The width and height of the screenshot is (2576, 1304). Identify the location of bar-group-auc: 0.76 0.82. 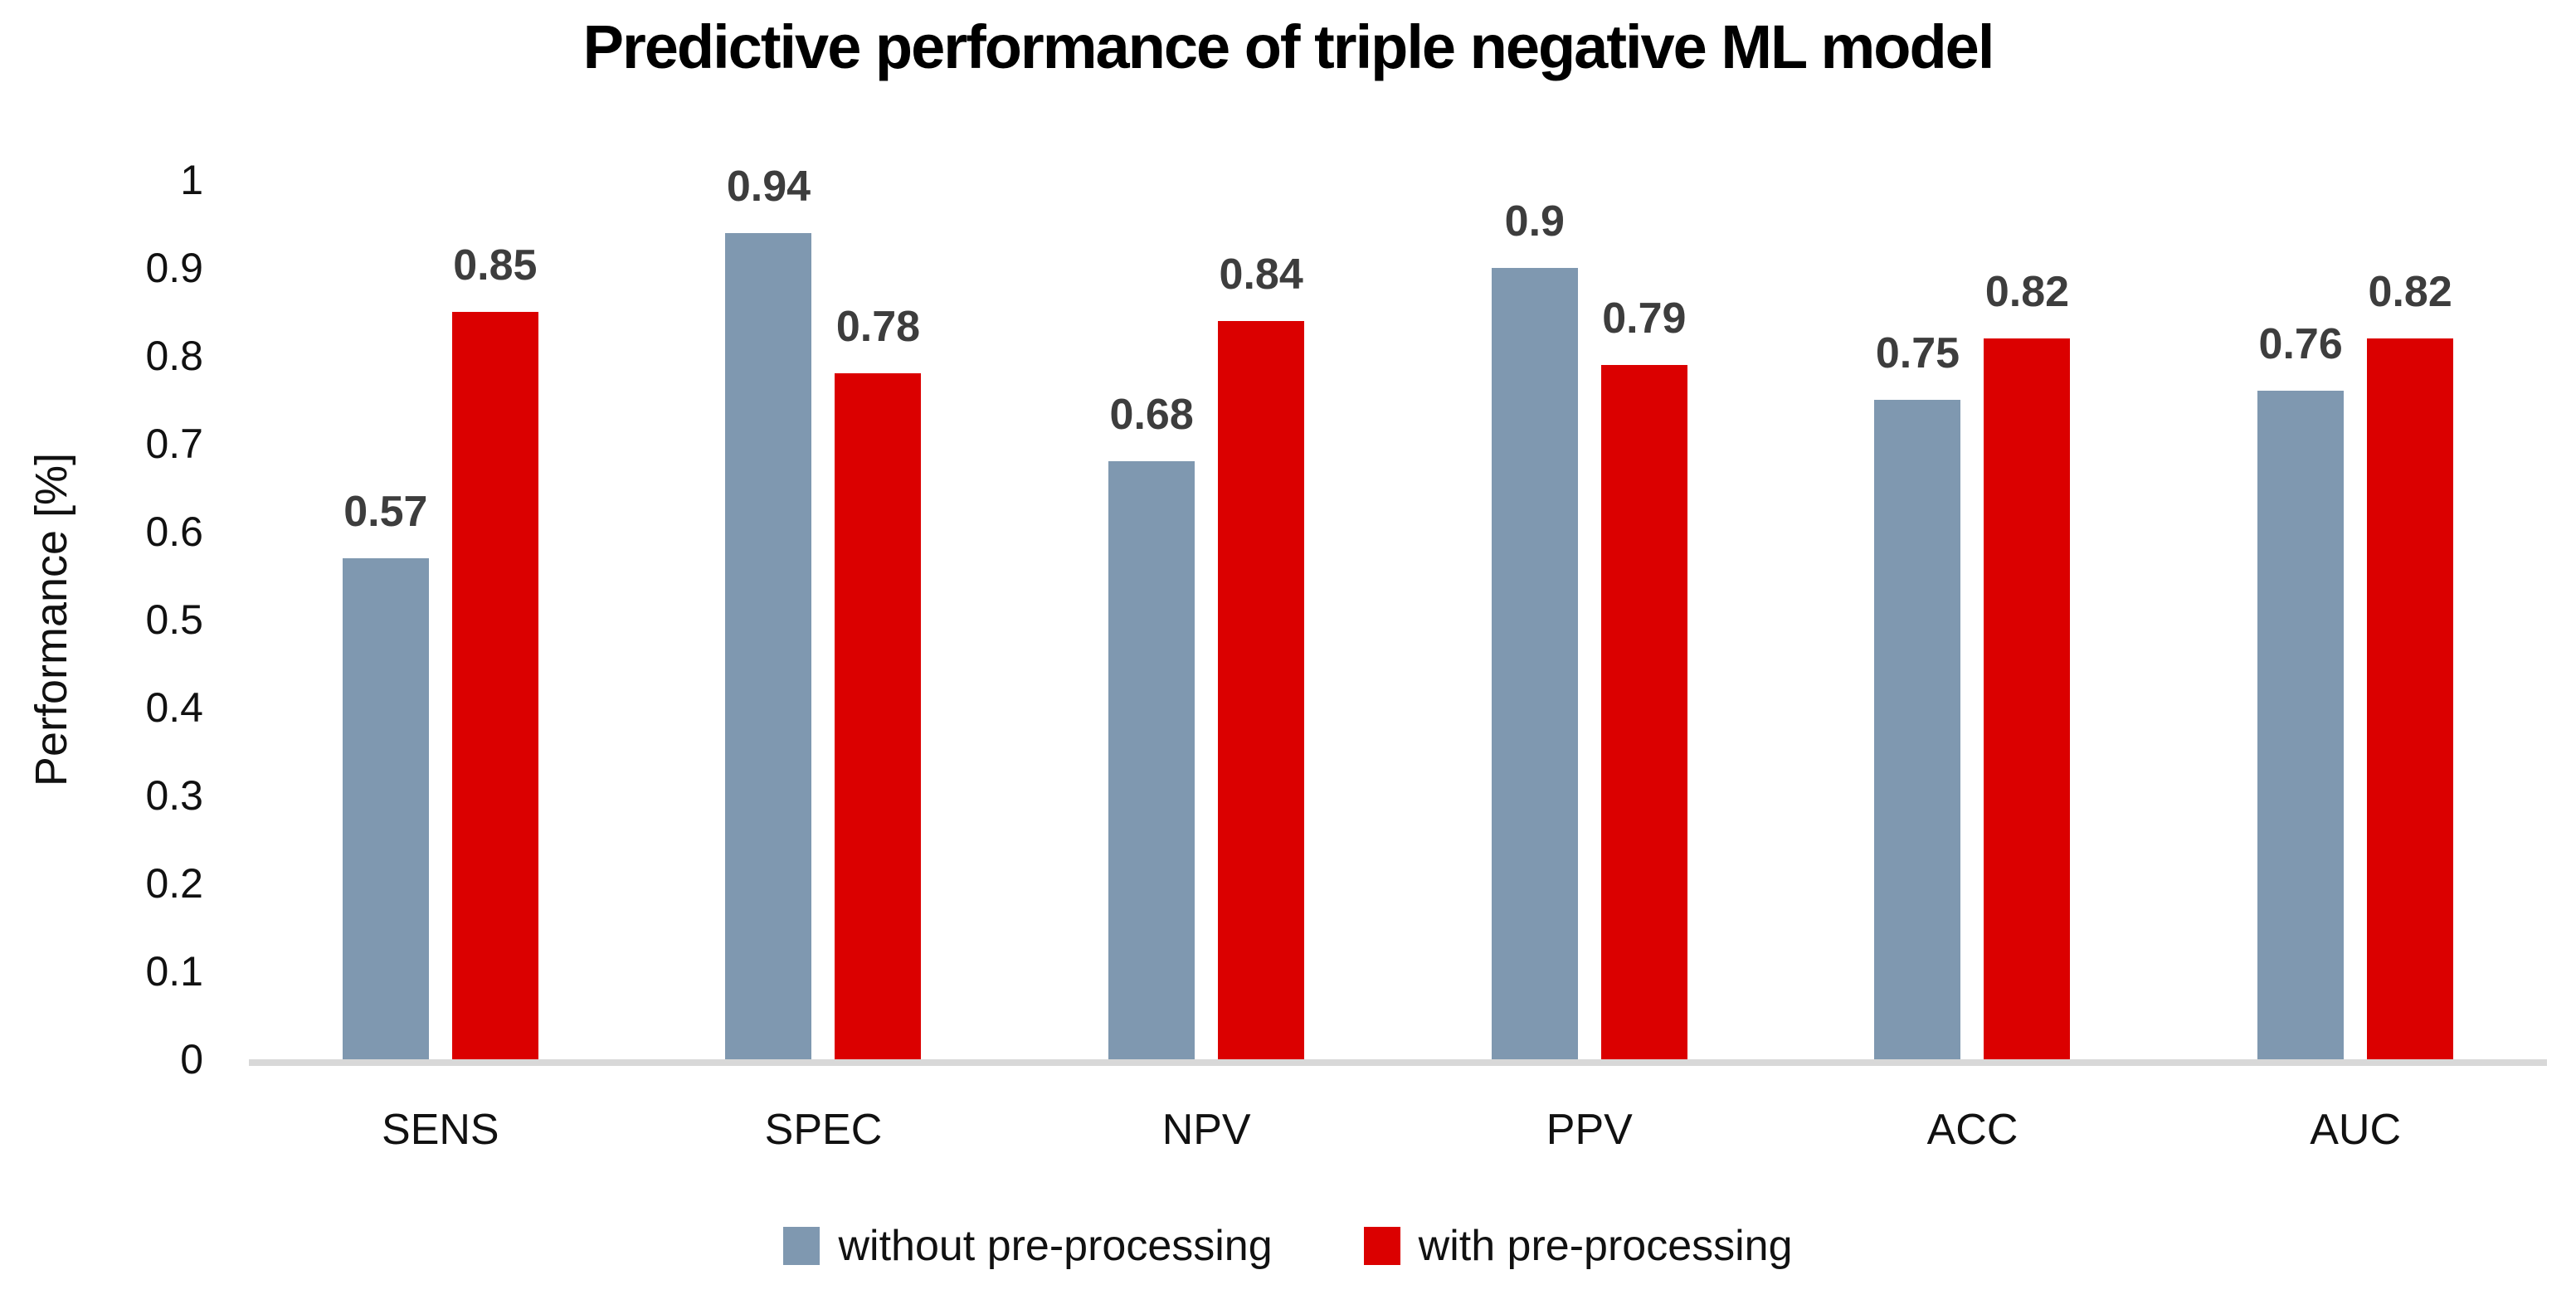
(2355, 619).